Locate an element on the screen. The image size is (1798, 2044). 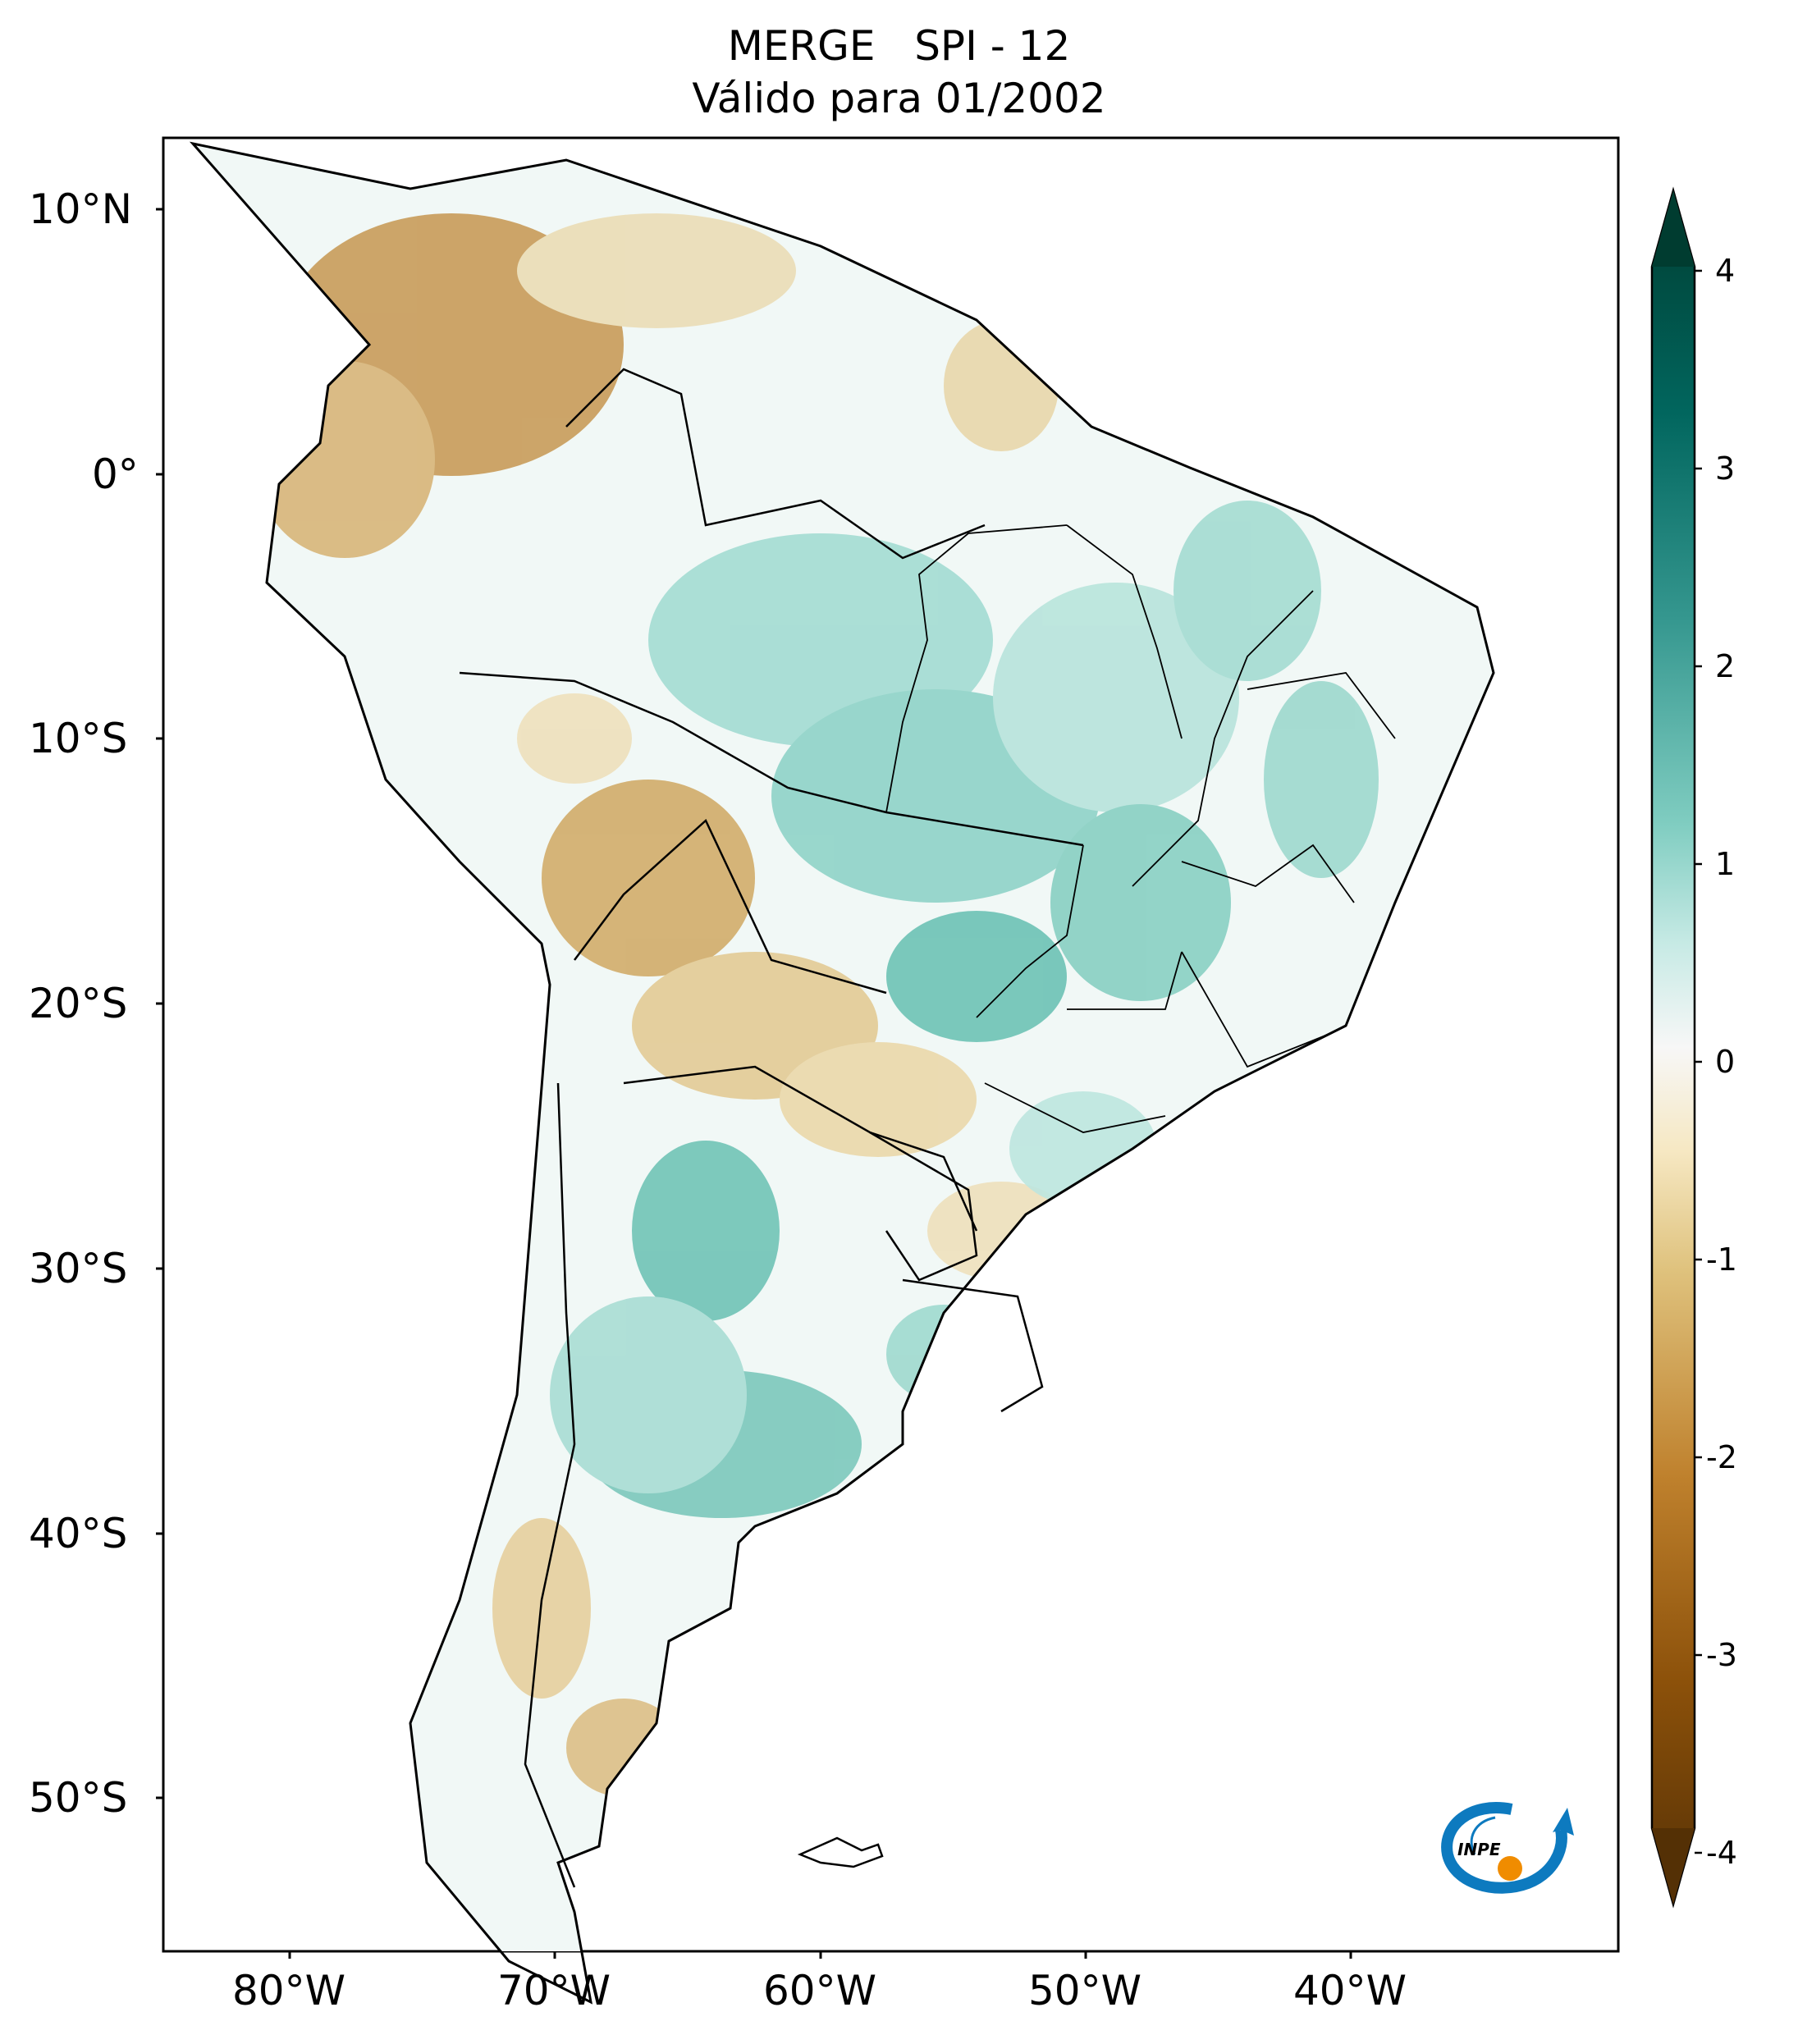
colorbar-tick-label: 3 is located at coordinates (1725, 468).